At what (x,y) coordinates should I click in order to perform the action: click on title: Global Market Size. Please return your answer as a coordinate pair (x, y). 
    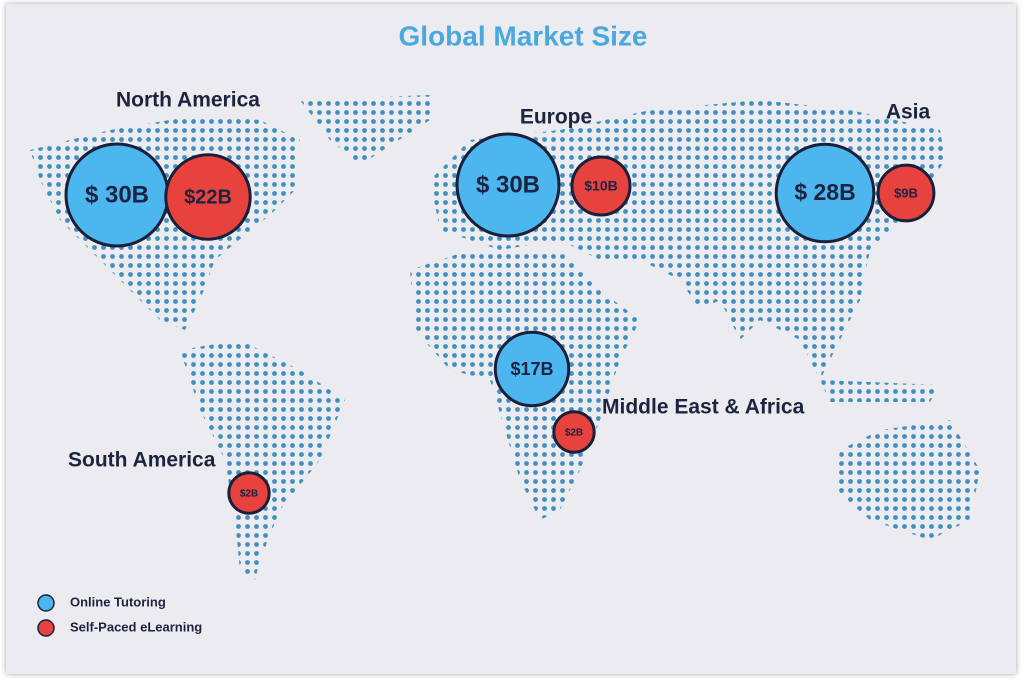
    Looking at the image, I should click on (523, 35).